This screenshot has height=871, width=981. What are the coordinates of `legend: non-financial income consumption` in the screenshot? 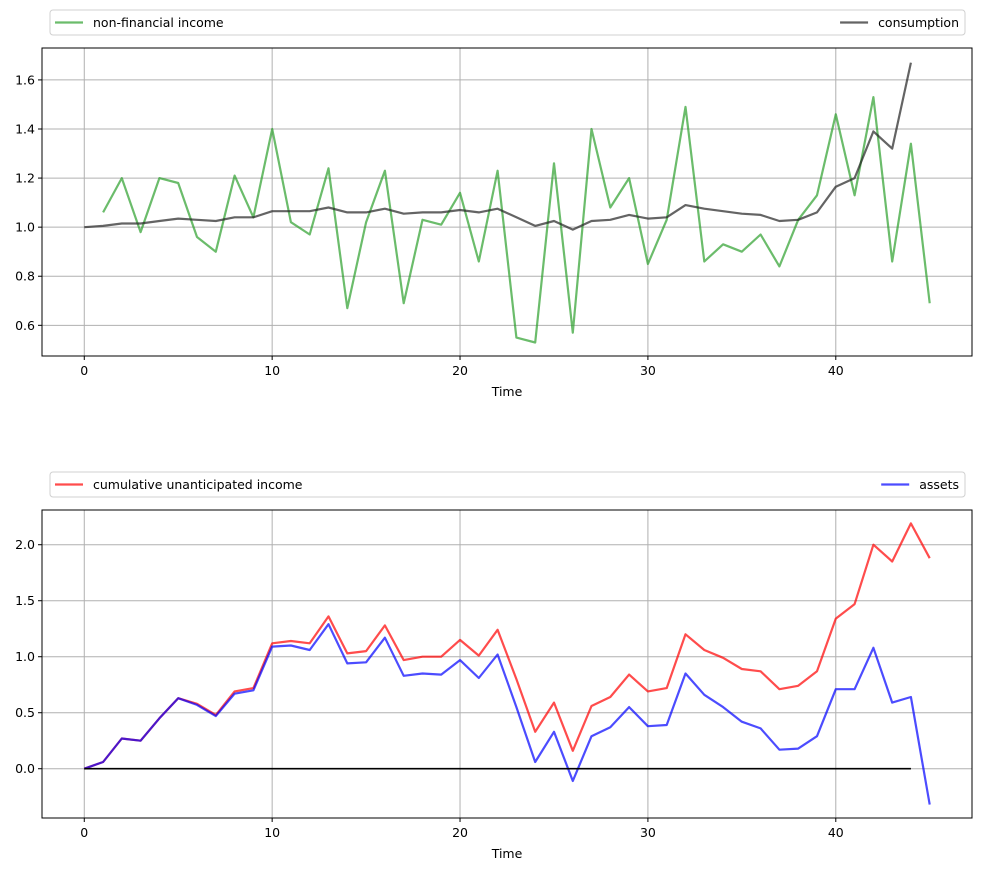 It's located at (507, 22).